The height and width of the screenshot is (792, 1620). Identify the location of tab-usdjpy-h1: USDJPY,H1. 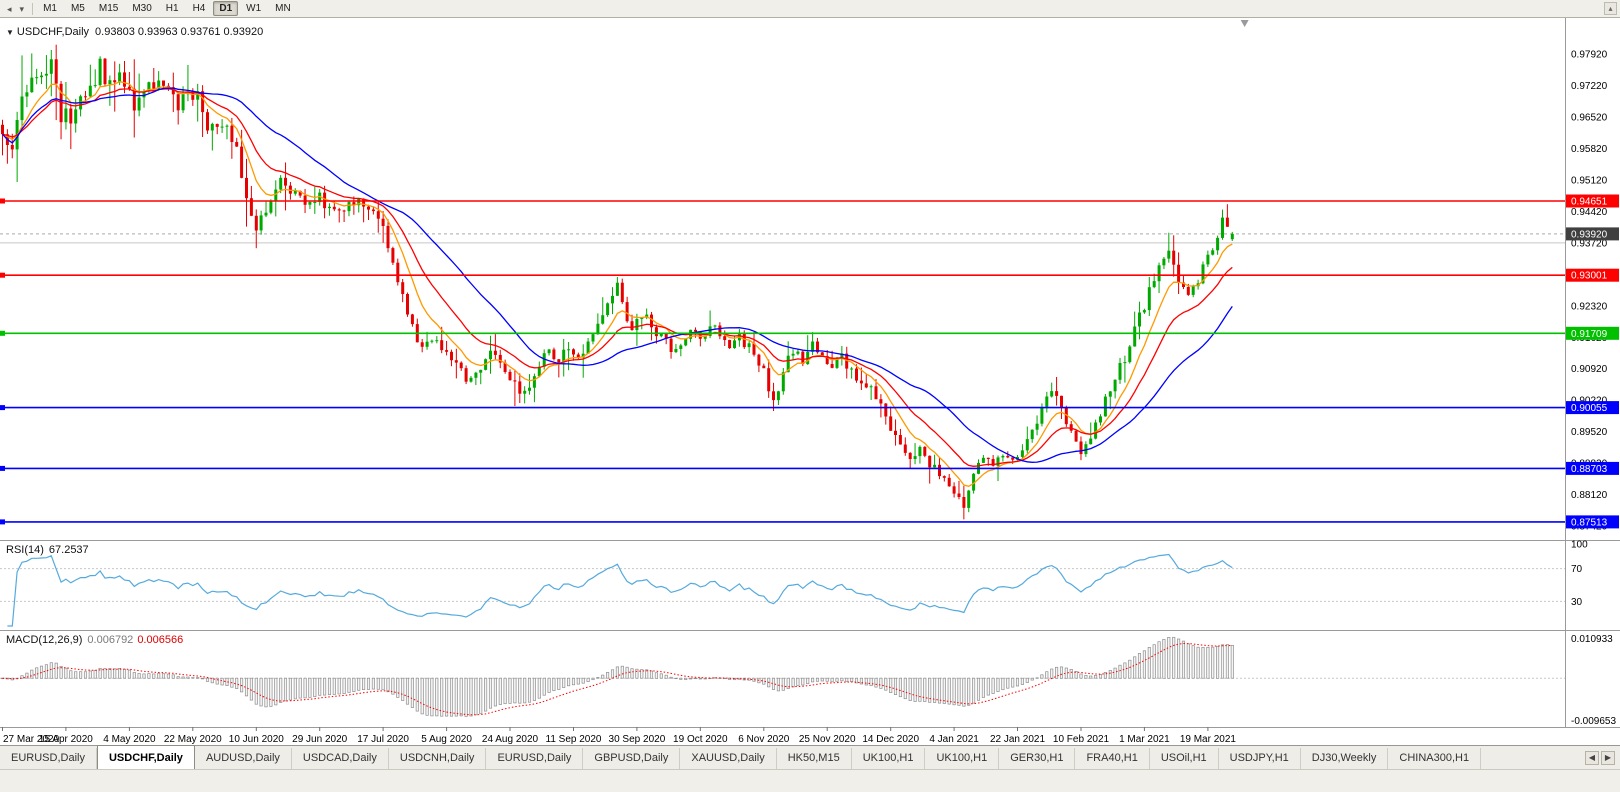
(1260, 758).